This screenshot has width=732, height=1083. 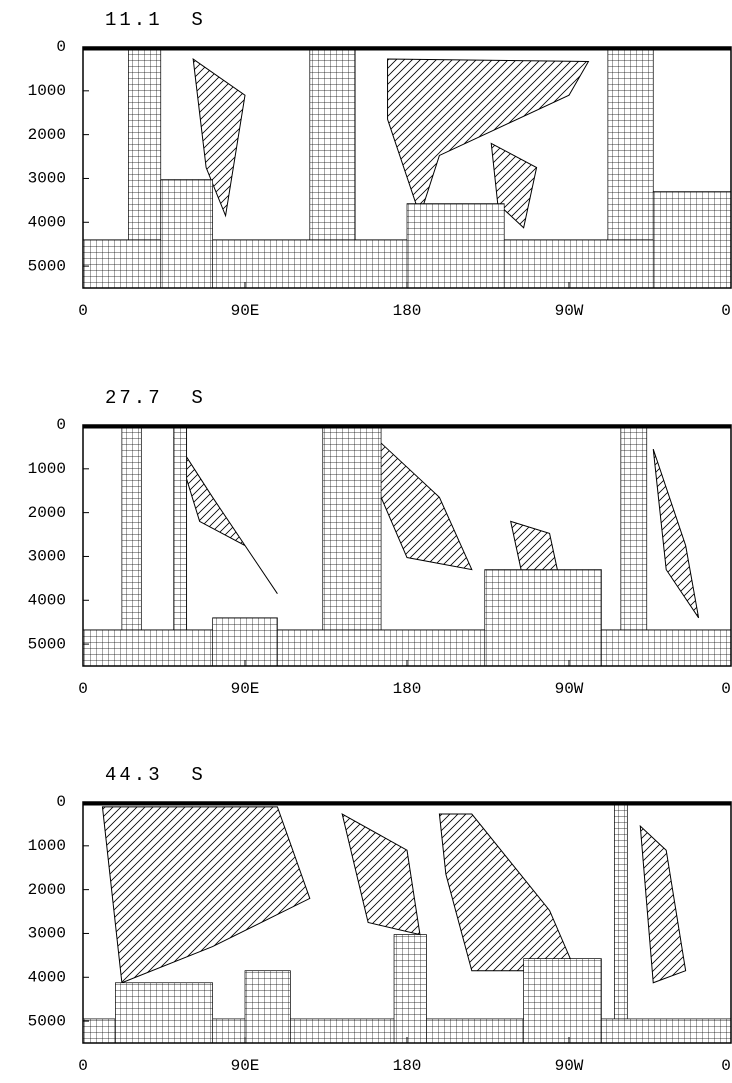 I want to click on panel-title: 27.7 S, so click(x=155, y=398).